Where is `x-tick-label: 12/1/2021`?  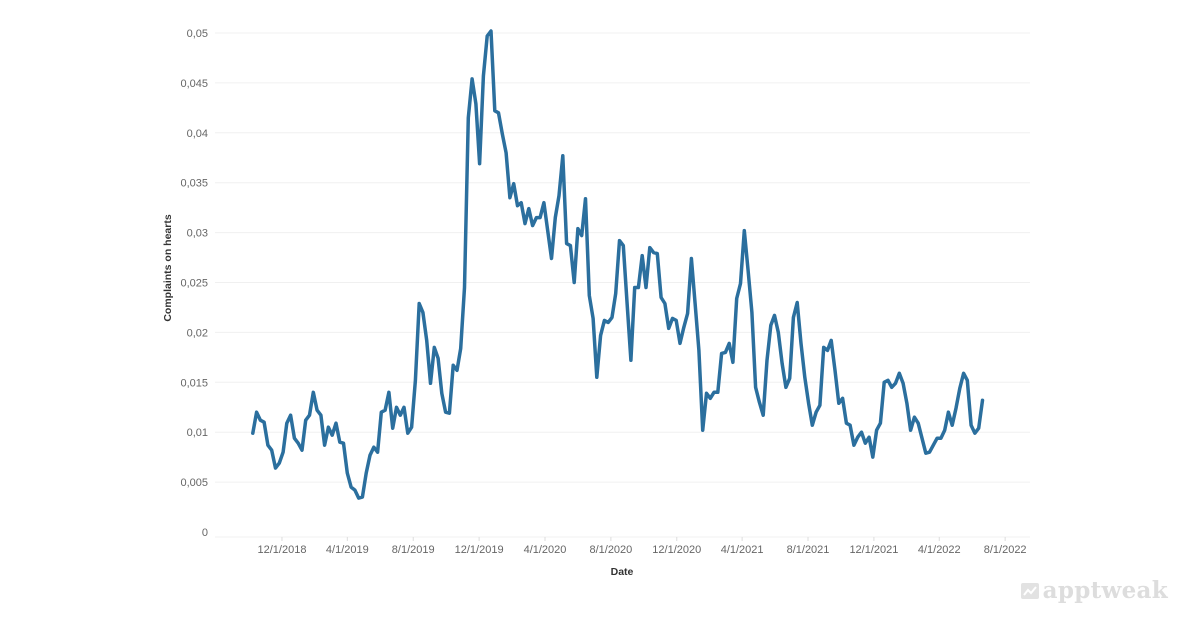 x-tick-label: 12/1/2021 is located at coordinates (873, 550).